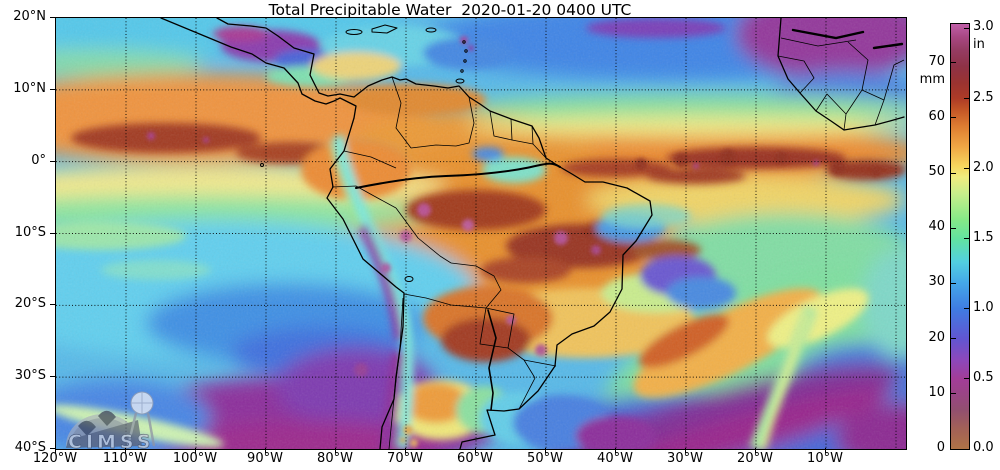  Describe the element at coordinates (615, 458) in the screenshot. I see `lon-tick-label: 40°W` at that location.